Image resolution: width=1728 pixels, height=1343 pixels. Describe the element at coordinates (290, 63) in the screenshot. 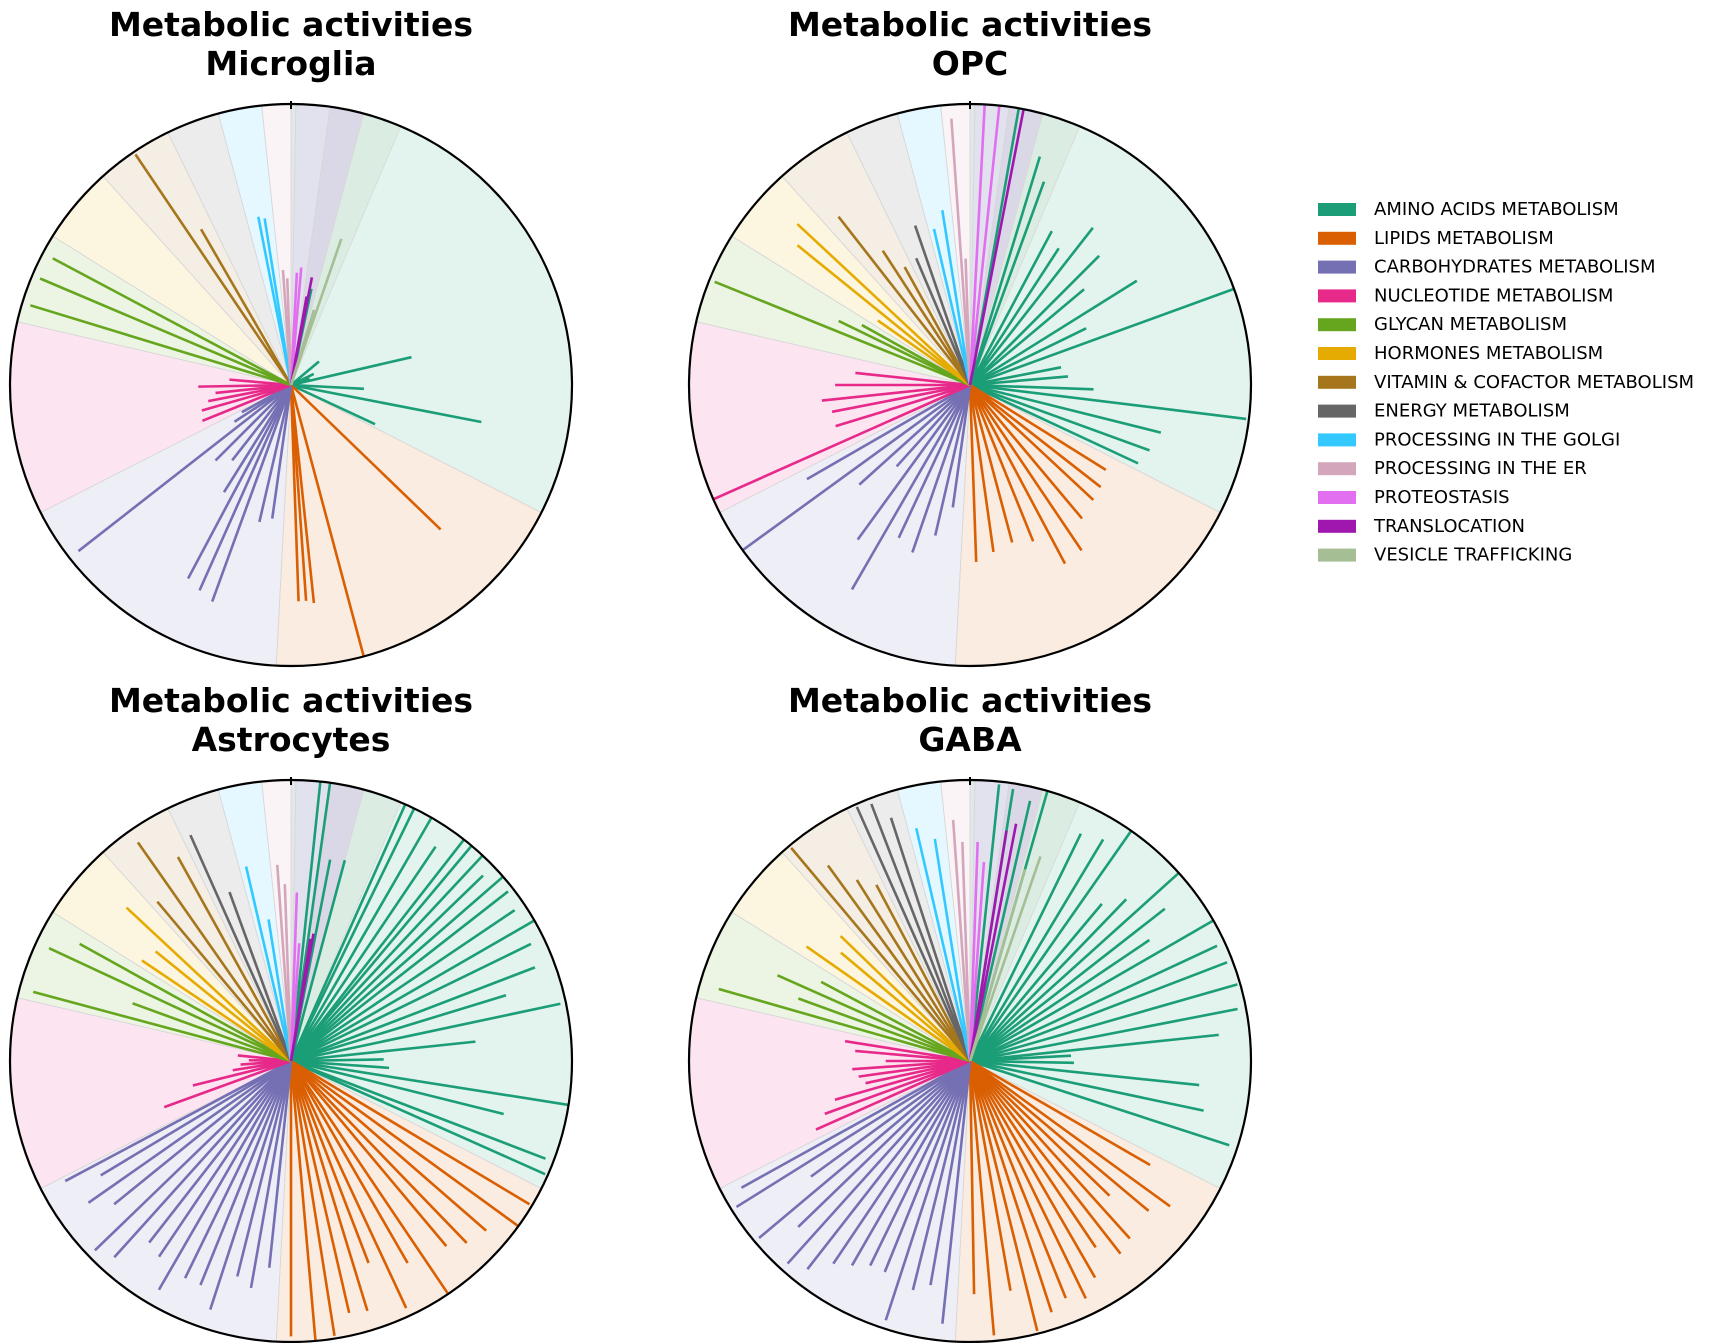

I see `panel-title-line2: Microglia` at that location.